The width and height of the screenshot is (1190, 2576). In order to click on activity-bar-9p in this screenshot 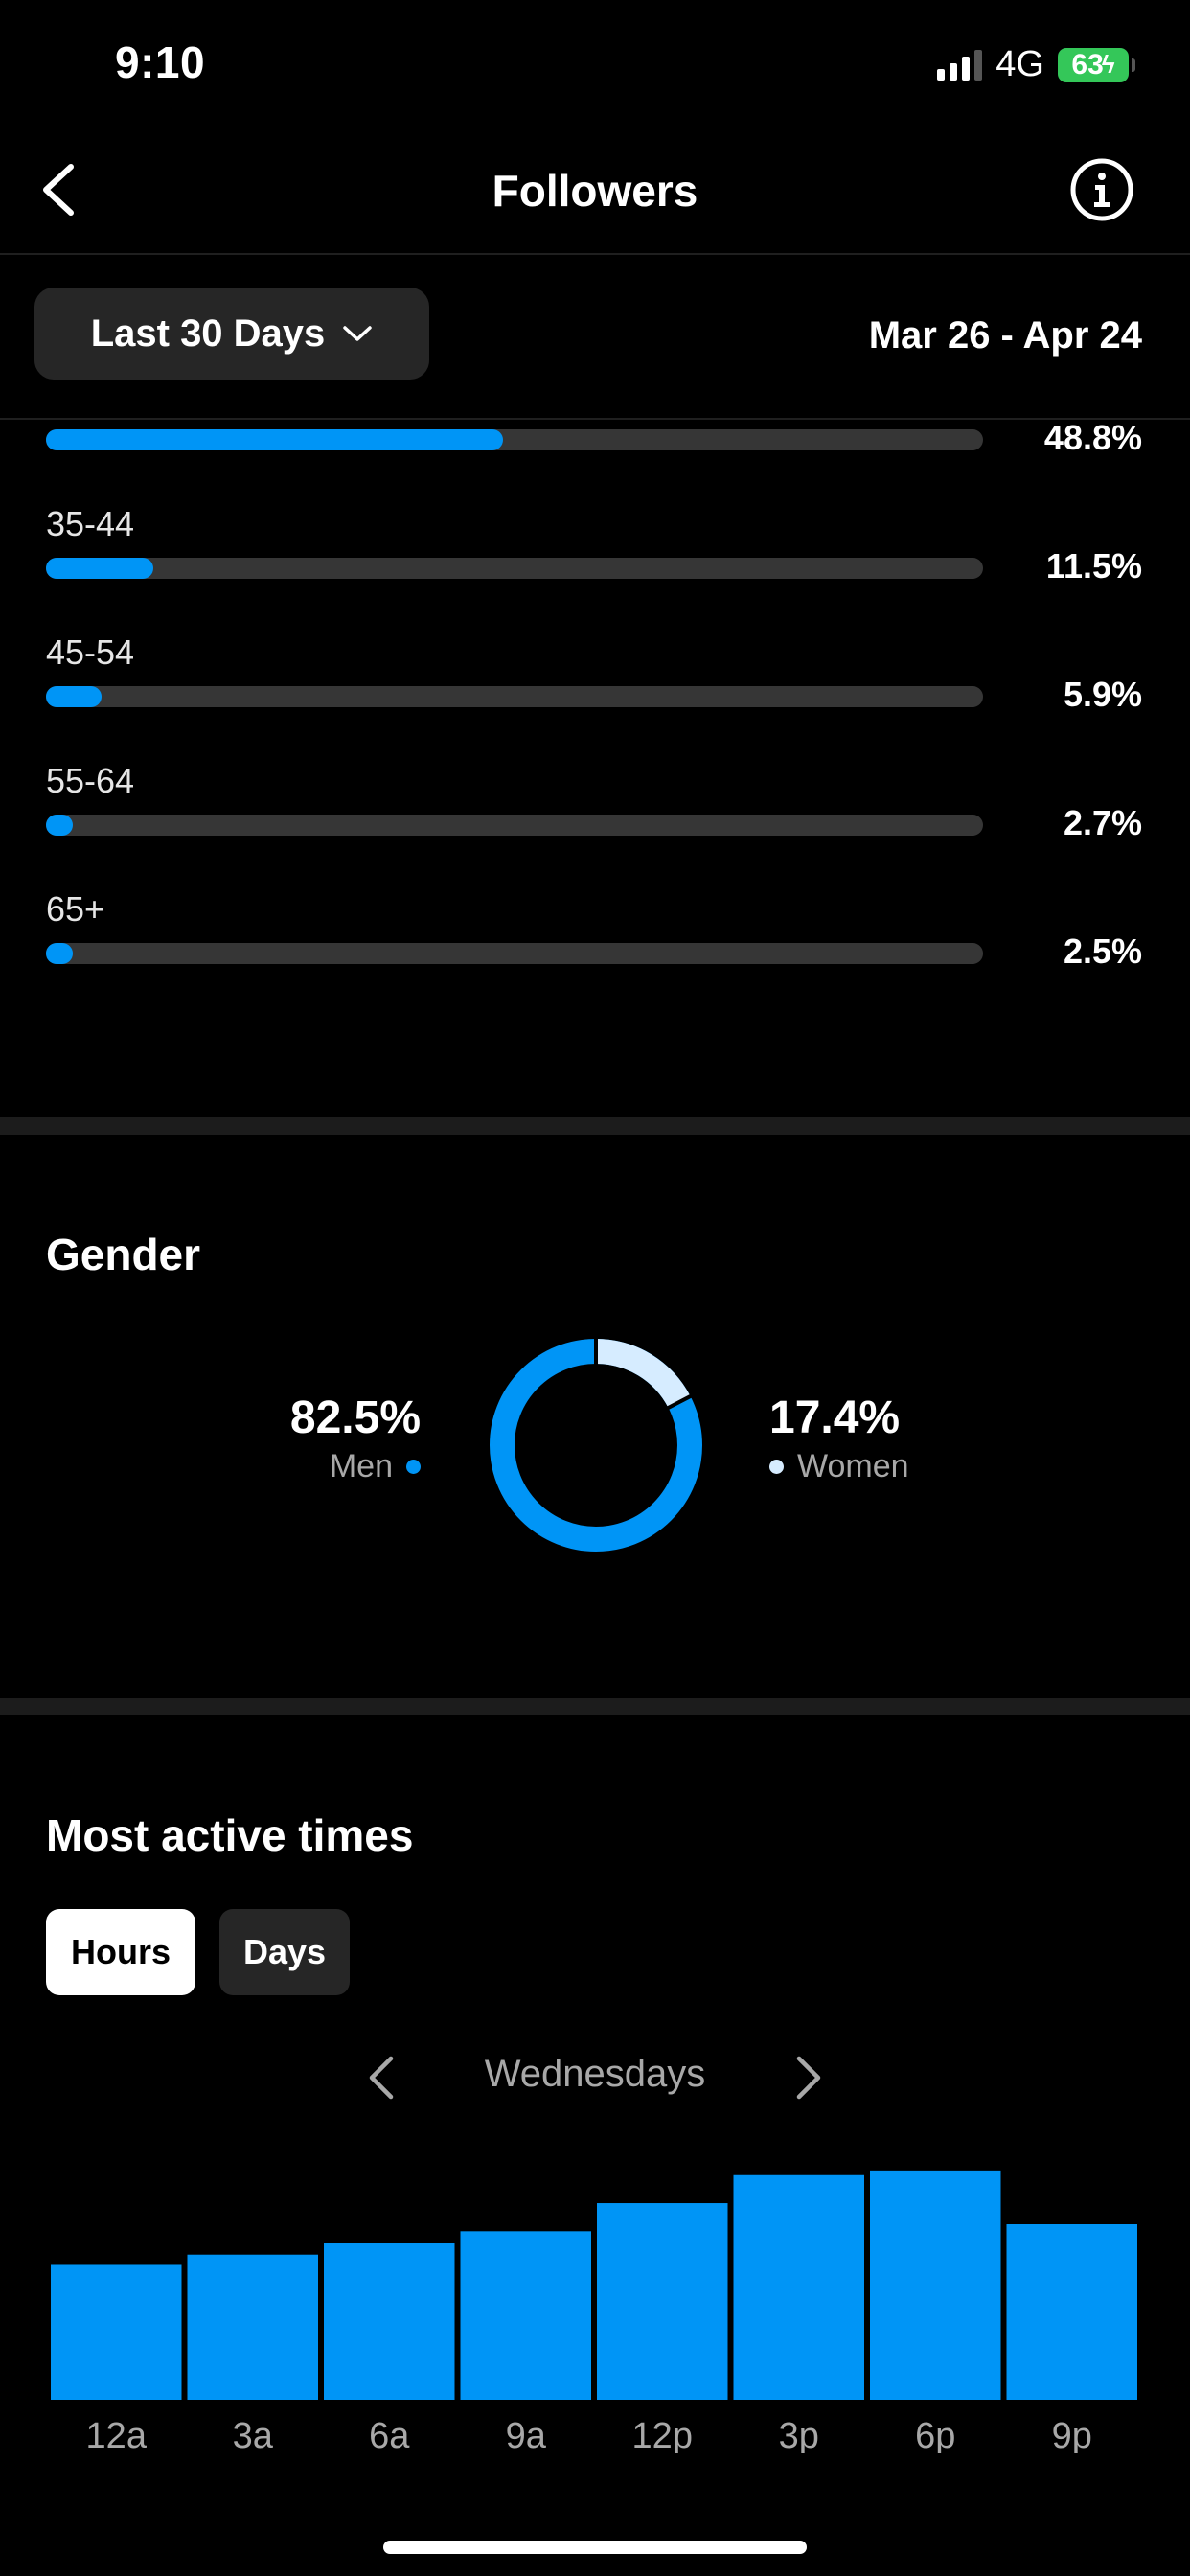, I will do `click(1071, 2312)`.